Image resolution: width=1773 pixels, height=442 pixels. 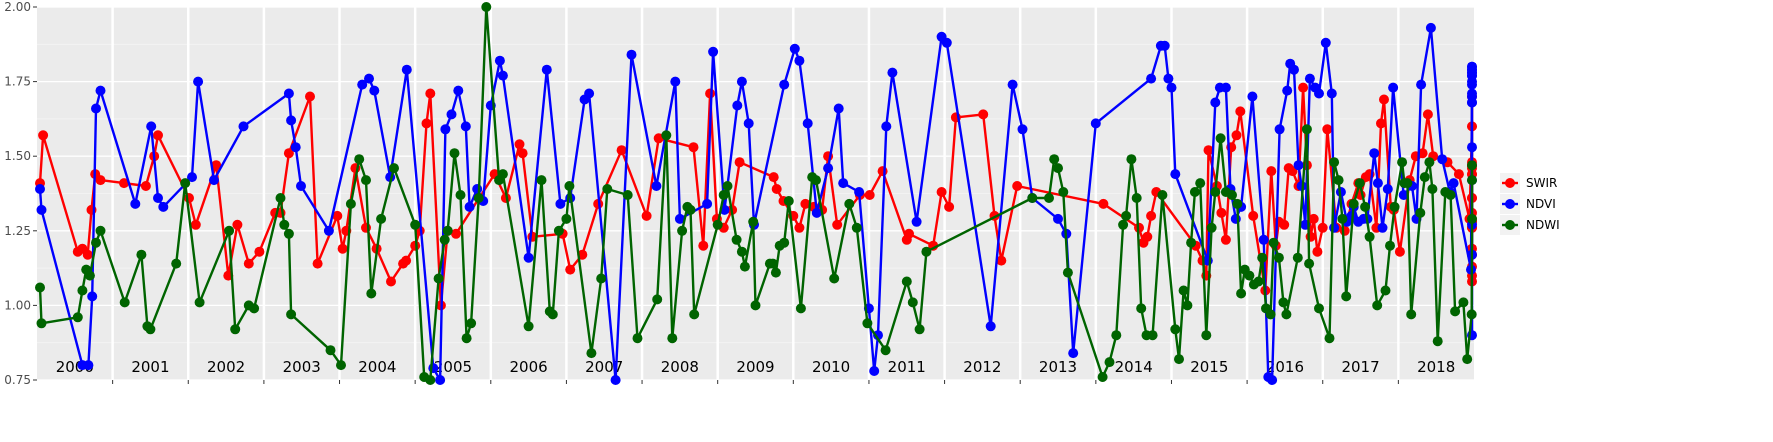 I want to click on y-tick-label: 1.25, so click(x=17, y=231).